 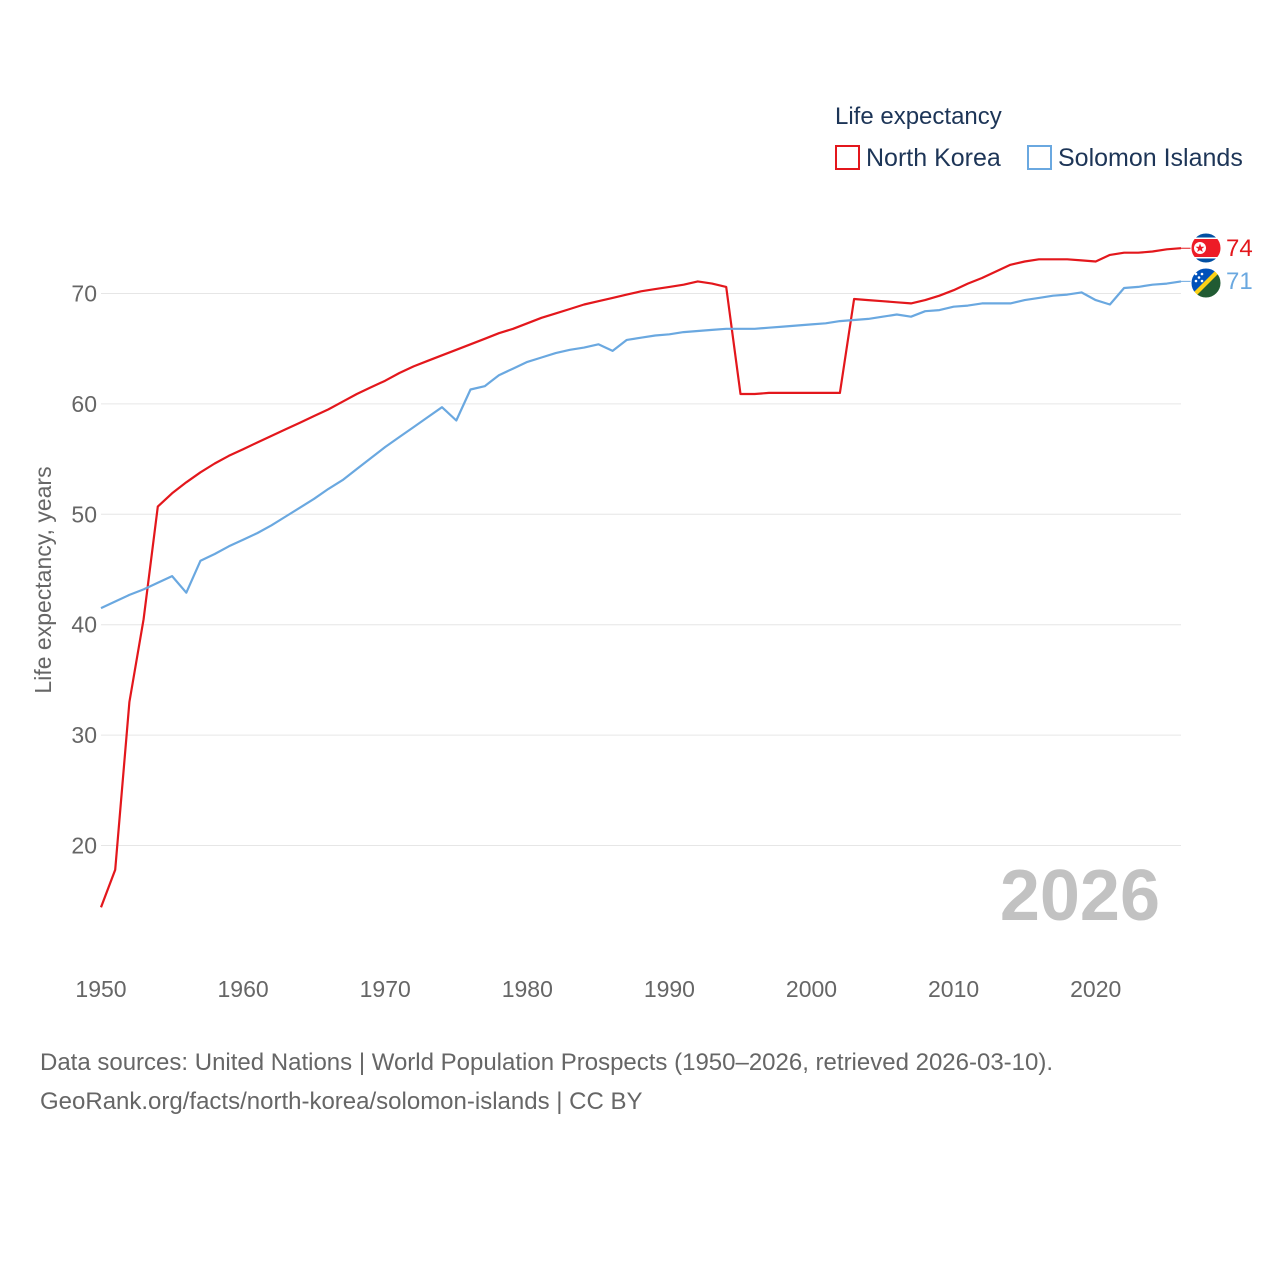 I want to click on legend-label-solomon-islands: Solomon Islands, so click(x=1150, y=158).